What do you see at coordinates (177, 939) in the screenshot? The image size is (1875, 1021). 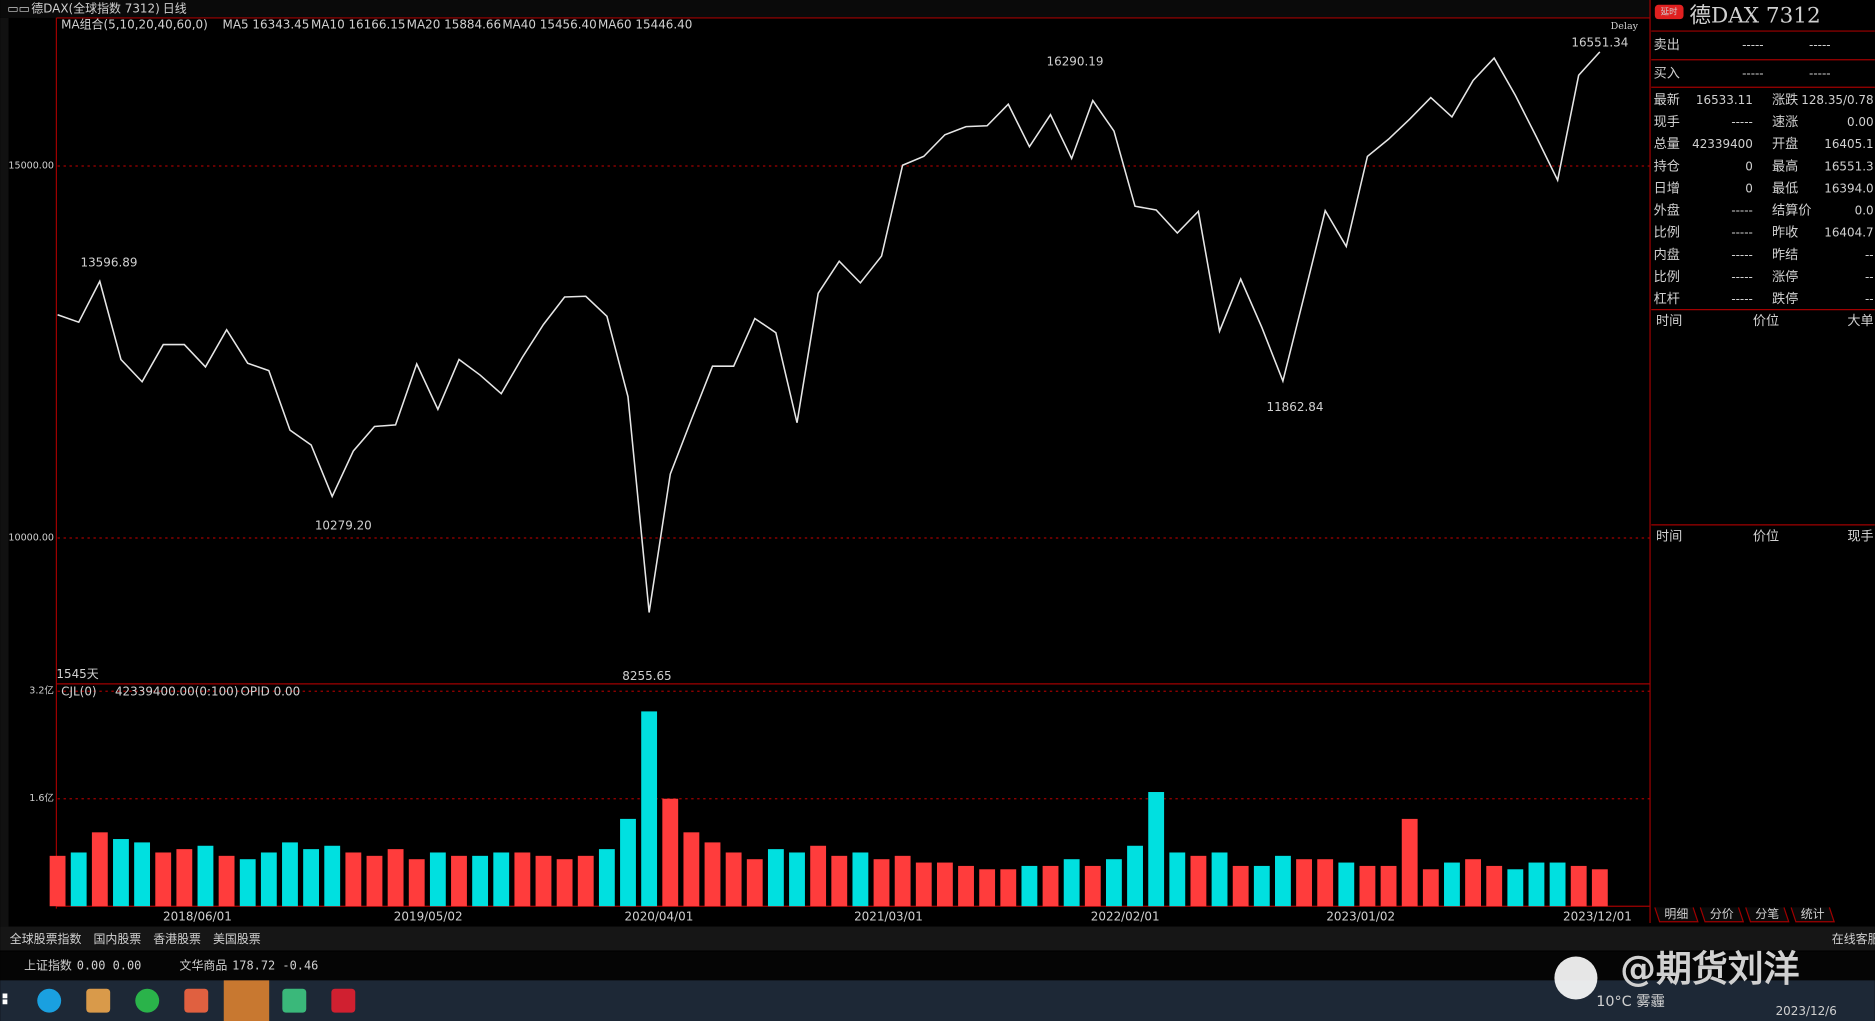 I see `market-tab: 香港股票` at bounding box center [177, 939].